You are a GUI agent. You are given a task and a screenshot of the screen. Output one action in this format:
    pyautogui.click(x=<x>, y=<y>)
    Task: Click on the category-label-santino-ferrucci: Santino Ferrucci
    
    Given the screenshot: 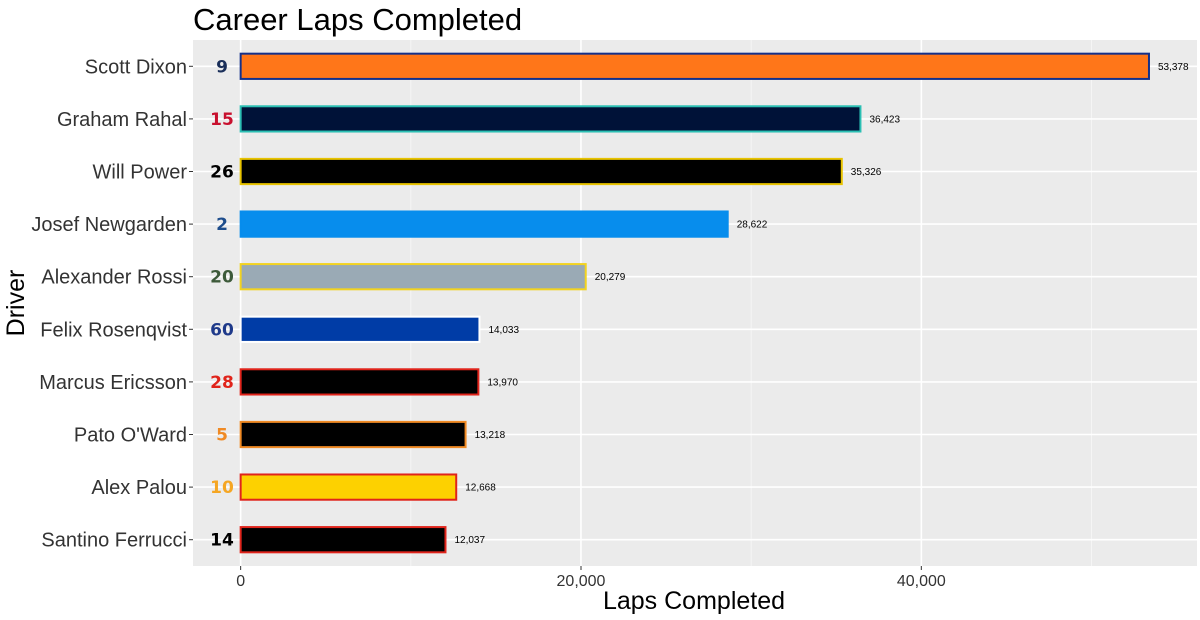 What is the action you would take?
    pyautogui.click(x=114, y=541)
    